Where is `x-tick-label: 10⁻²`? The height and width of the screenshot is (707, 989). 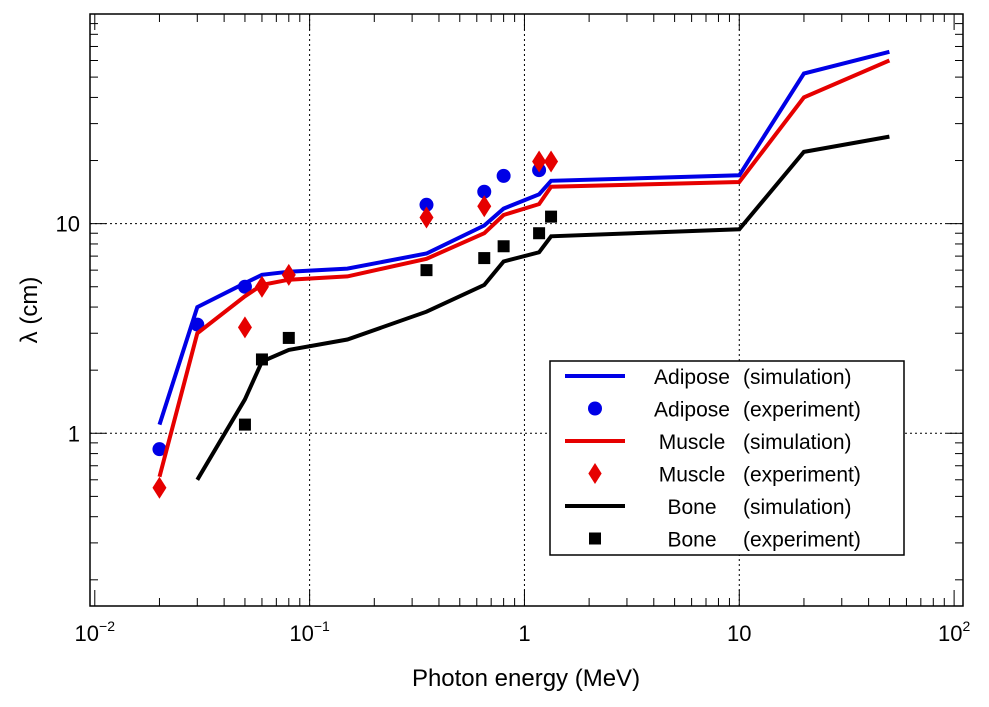 x-tick-label: 10⁻² is located at coordinates (95, 632).